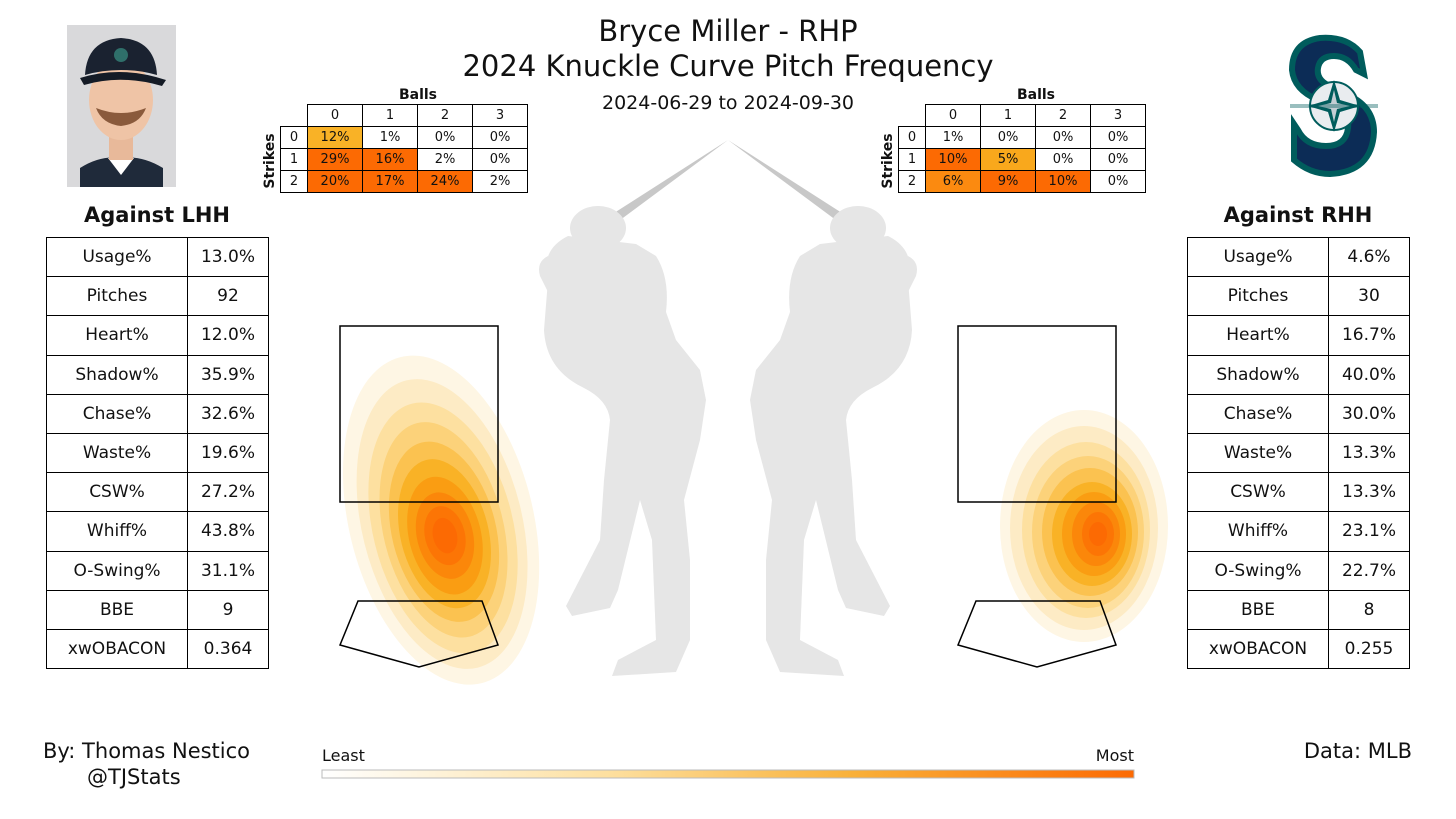 The height and width of the screenshot is (819, 1456). Describe the element at coordinates (1008, 181) in the screenshot. I see `count-cell: 9%` at that location.